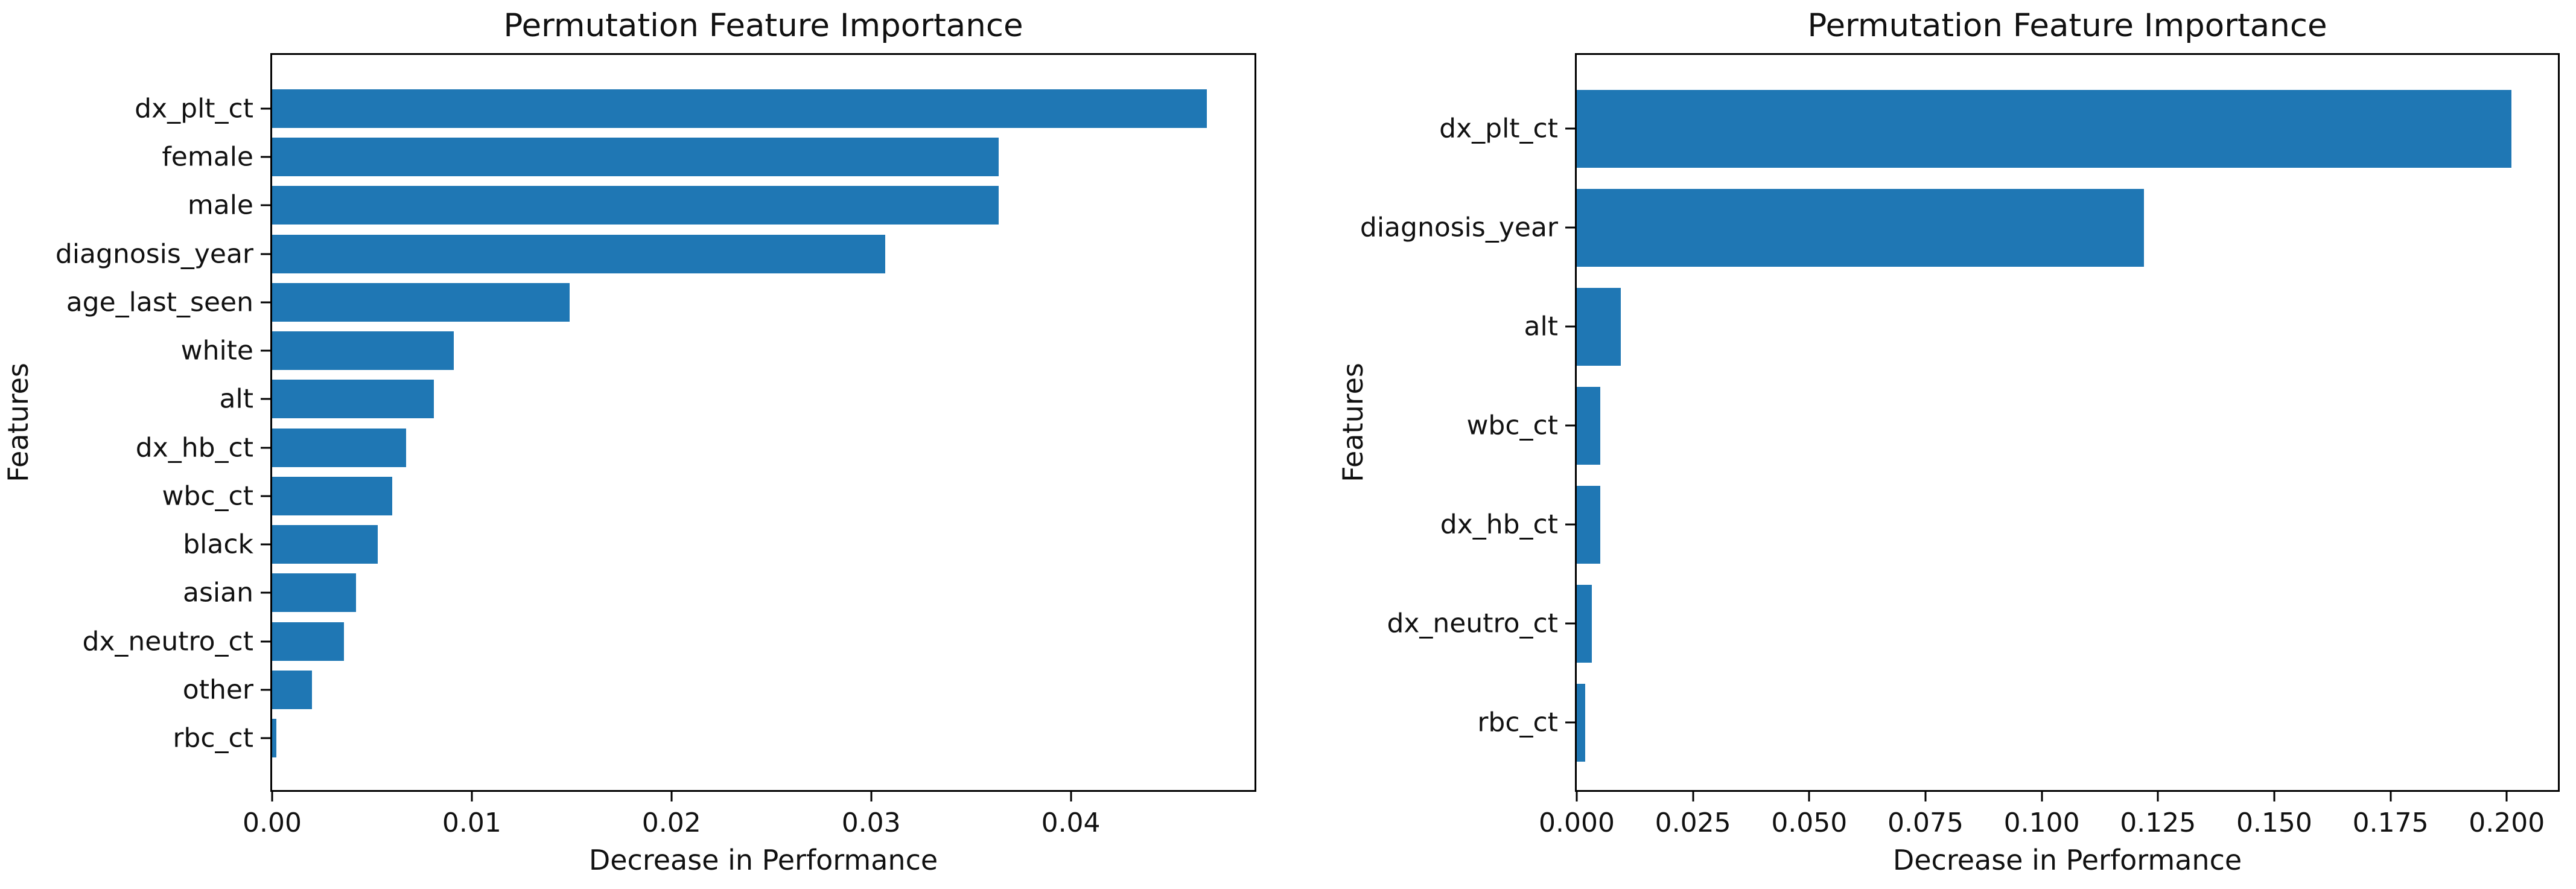  Describe the element at coordinates (314, 593) in the screenshot. I see `bar-asian` at that location.